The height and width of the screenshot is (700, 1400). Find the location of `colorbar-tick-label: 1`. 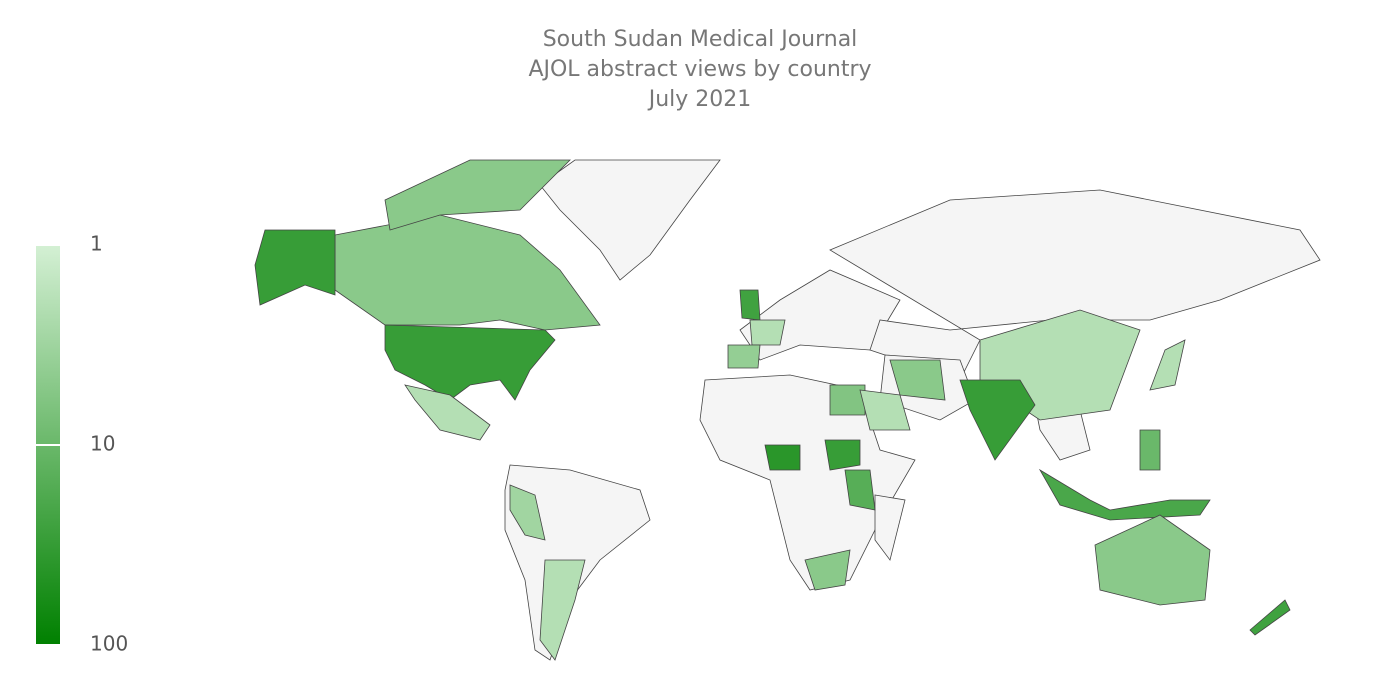

colorbar-tick-label: 1 is located at coordinates (96, 244).